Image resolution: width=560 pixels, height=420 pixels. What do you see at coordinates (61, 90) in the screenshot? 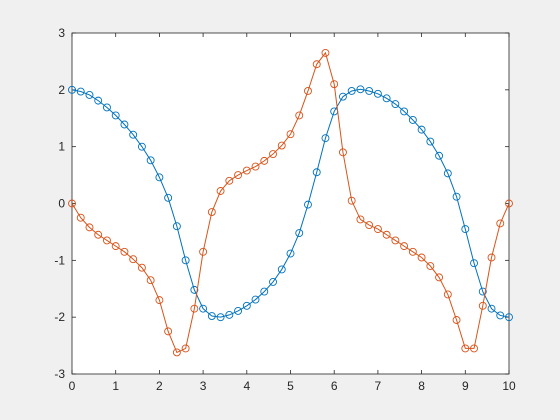
I see `y-tick-label: 2` at bounding box center [61, 90].